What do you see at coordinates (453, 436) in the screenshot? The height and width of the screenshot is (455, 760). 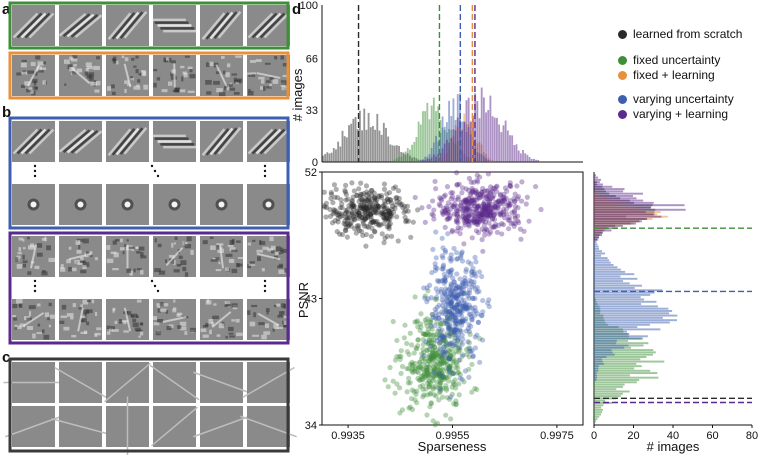 I see `x-tick-label: 0.9955` at bounding box center [453, 436].